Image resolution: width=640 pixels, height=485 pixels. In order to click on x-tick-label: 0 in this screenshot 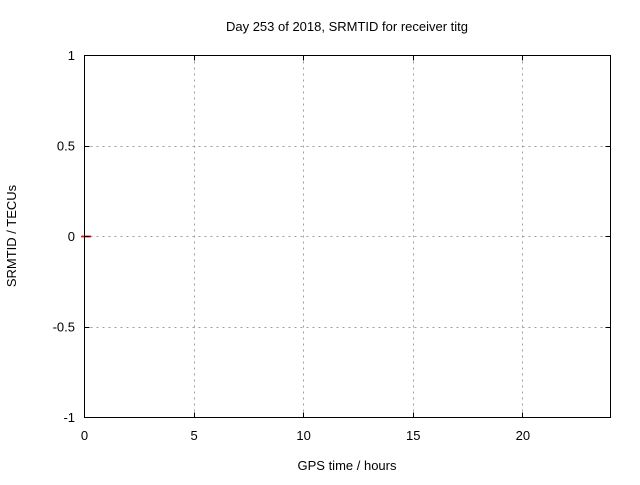, I will do `click(84, 435)`.